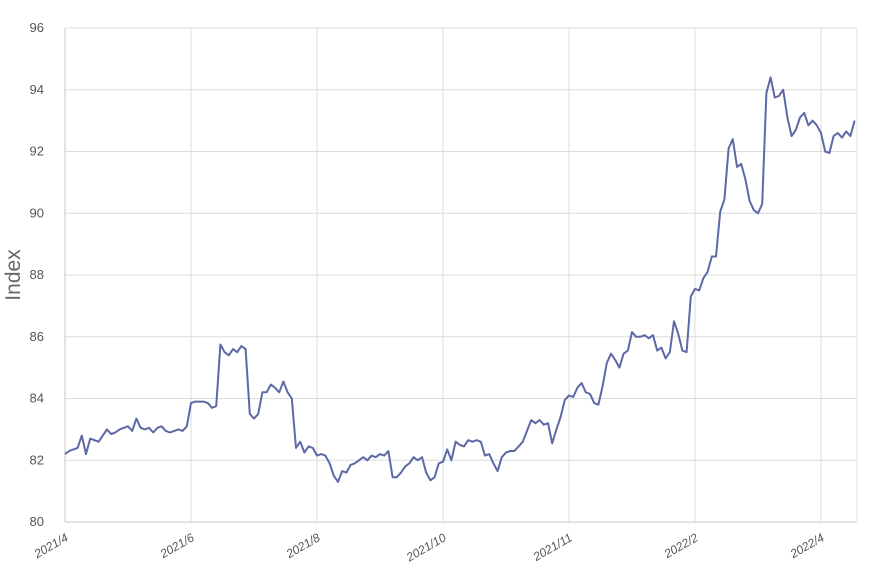 This screenshot has height=579, width=880. What do you see at coordinates (37, 151) in the screenshot?
I see `y-tick-label: 92` at bounding box center [37, 151].